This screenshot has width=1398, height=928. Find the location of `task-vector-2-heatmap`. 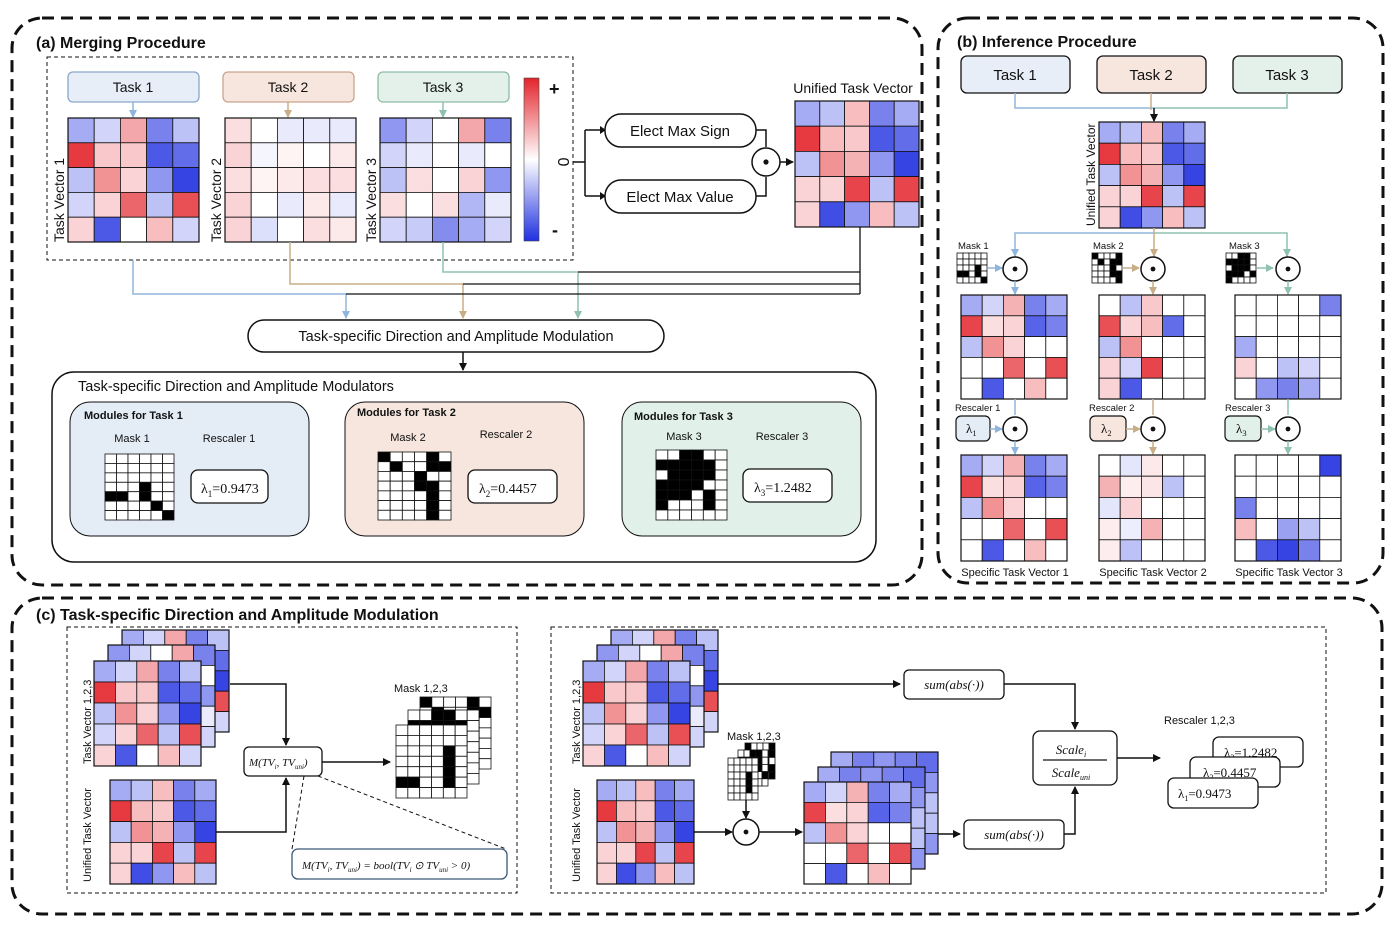

task-vector-2-heatmap is located at coordinates (290, 180).